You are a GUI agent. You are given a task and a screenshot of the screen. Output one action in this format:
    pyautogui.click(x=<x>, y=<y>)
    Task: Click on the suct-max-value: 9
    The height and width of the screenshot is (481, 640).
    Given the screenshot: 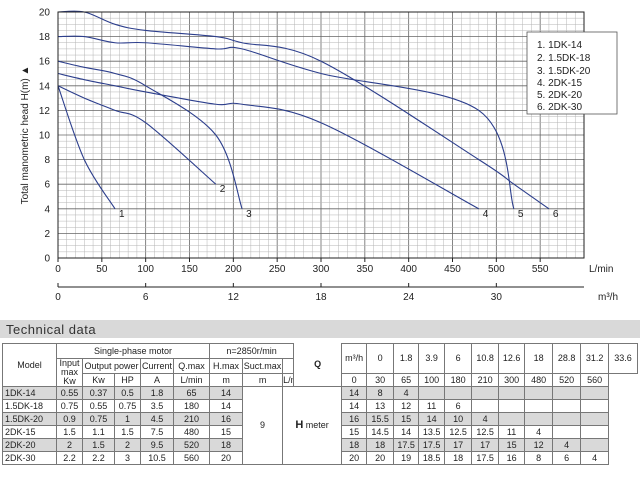 What is the action you would take?
    pyautogui.click(x=263, y=425)
    